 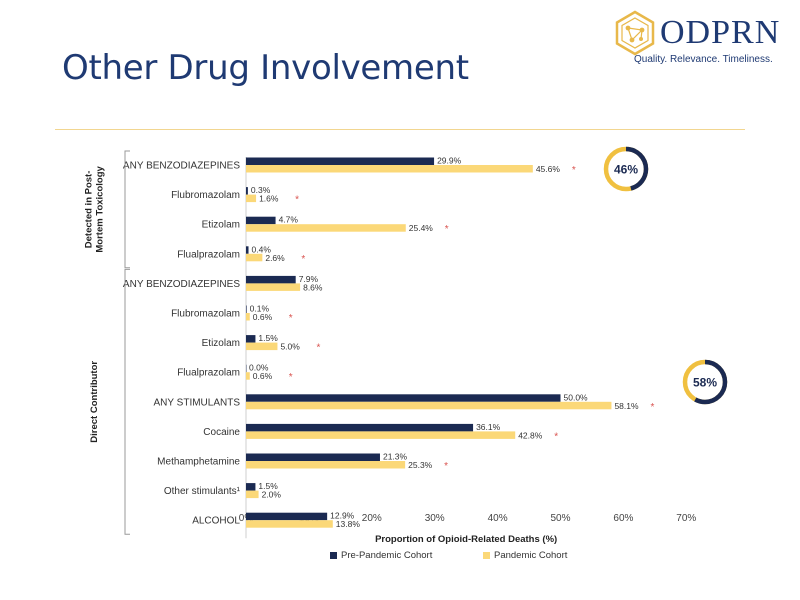 I want to click on legend-swatch-pandemic, so click(x=486, y=555).